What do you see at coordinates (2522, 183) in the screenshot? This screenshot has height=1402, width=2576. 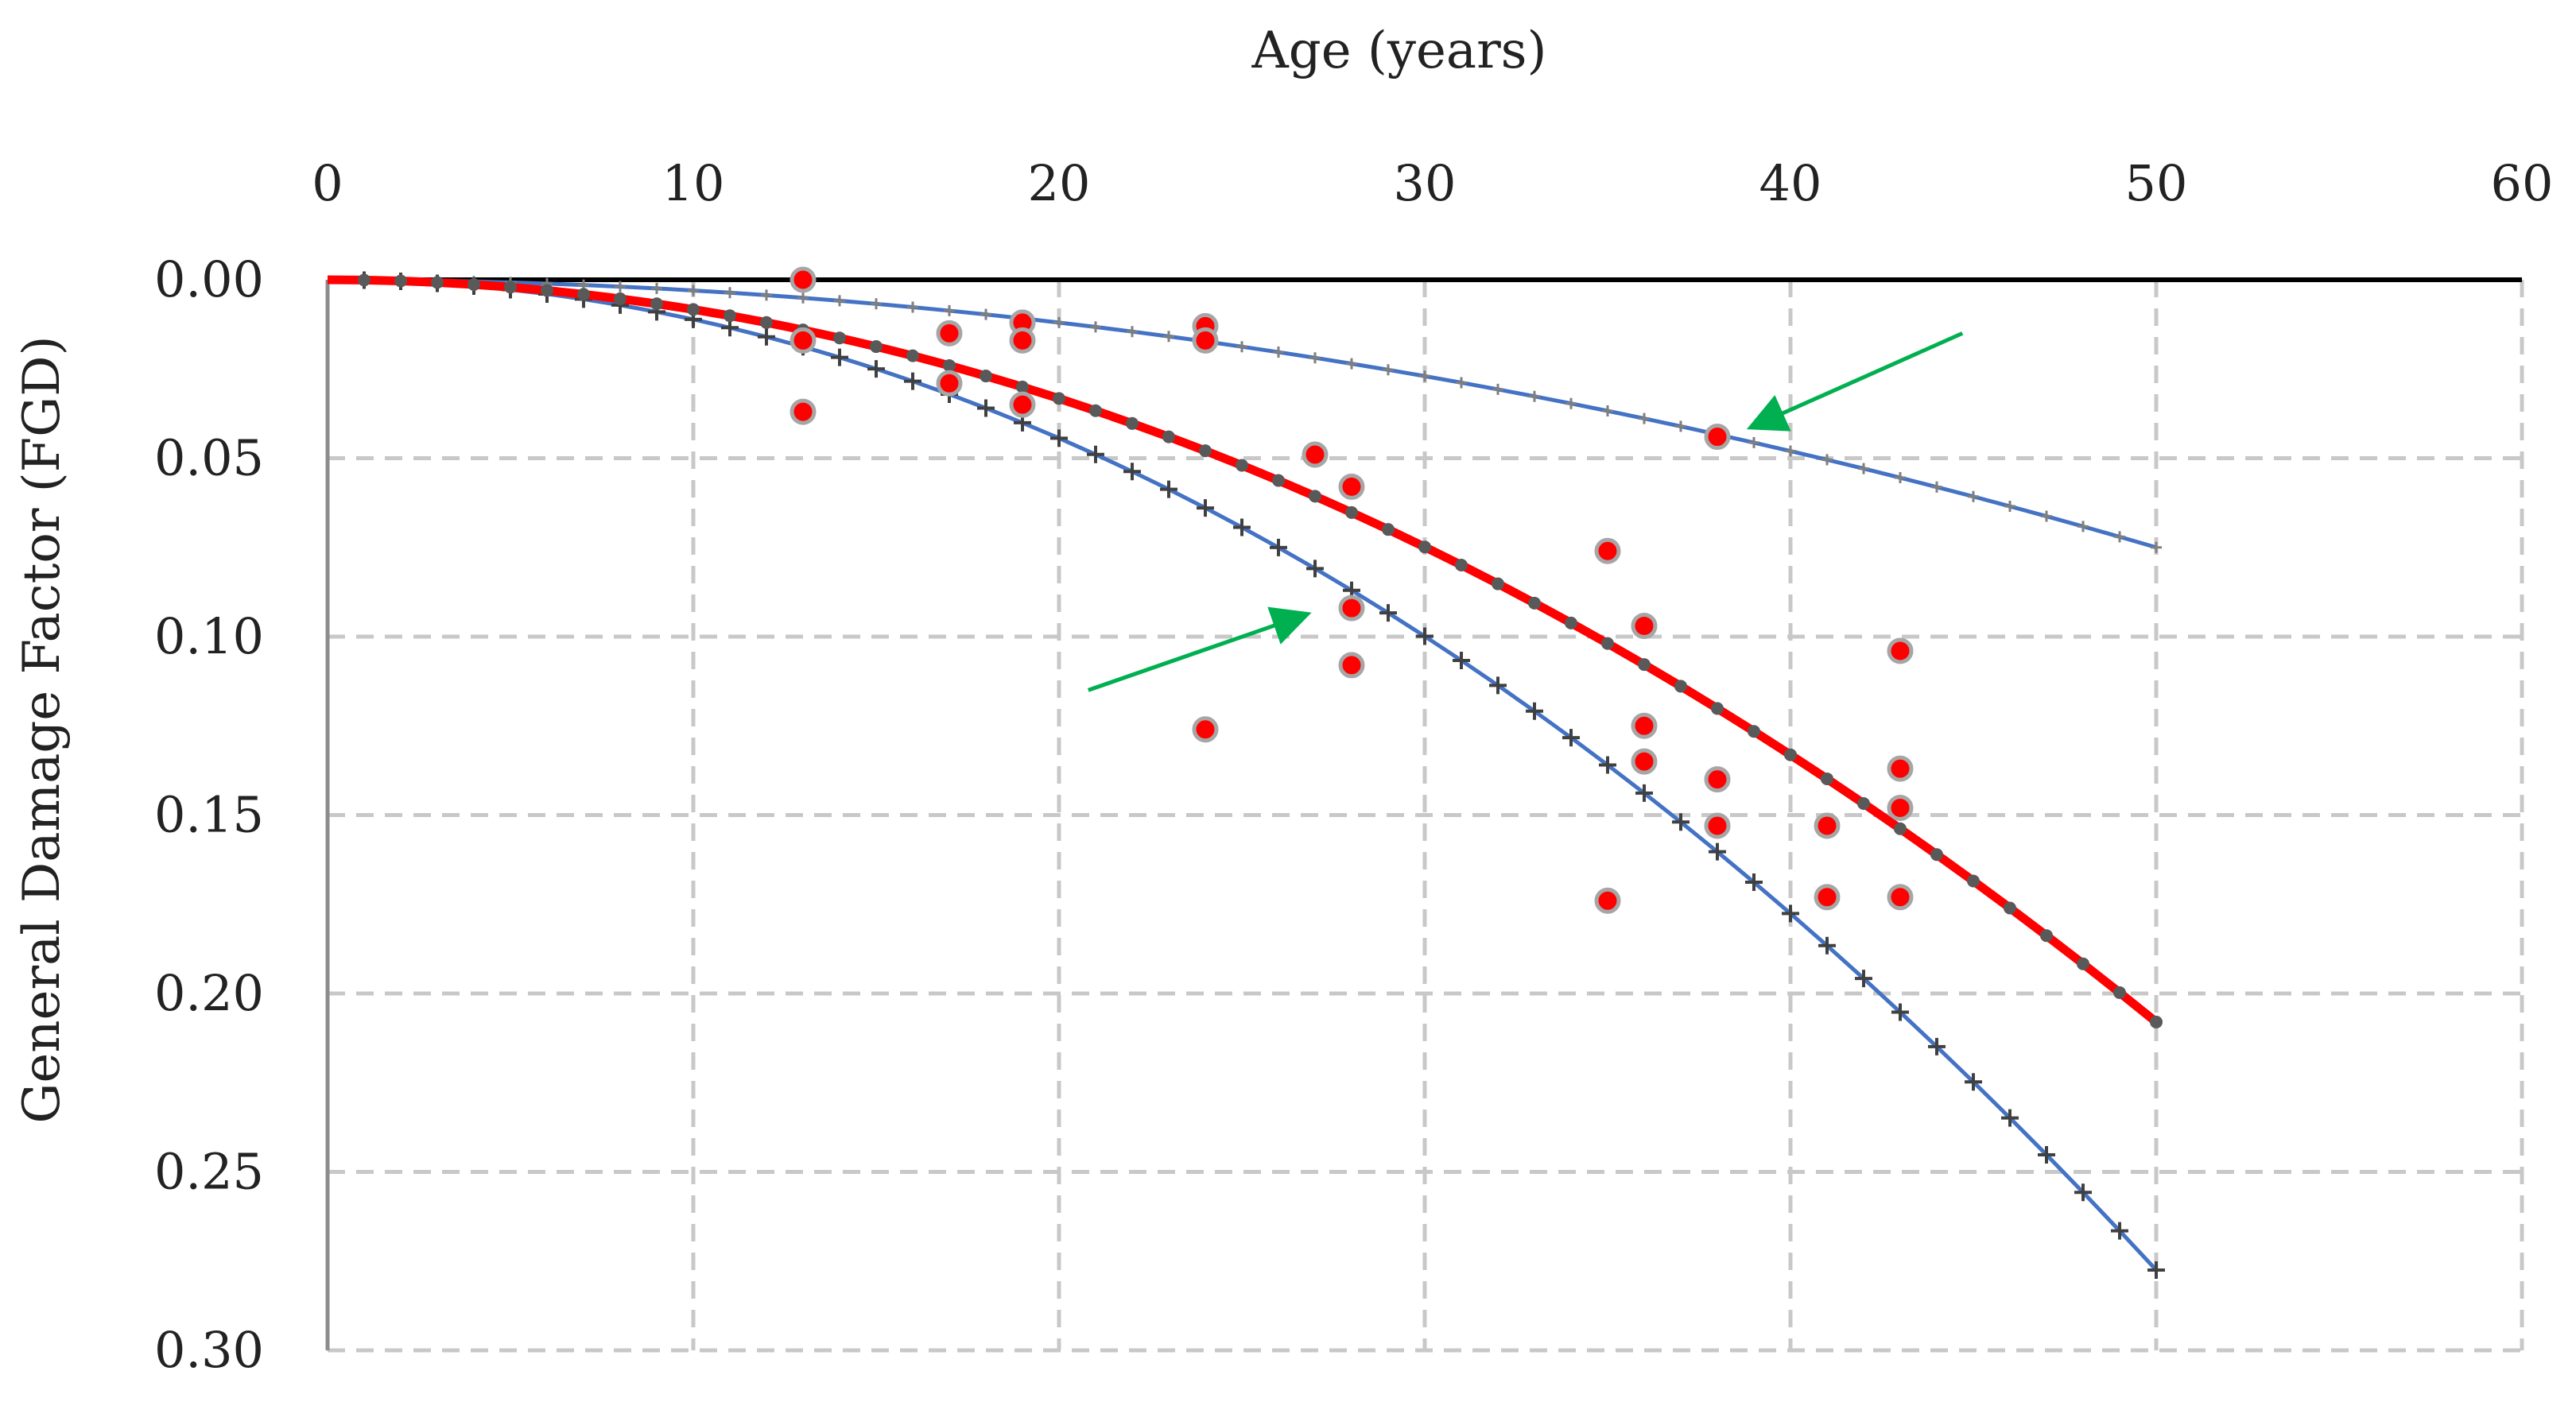 I see `x-tick-label: 60` at bounding box center [2522, 183].